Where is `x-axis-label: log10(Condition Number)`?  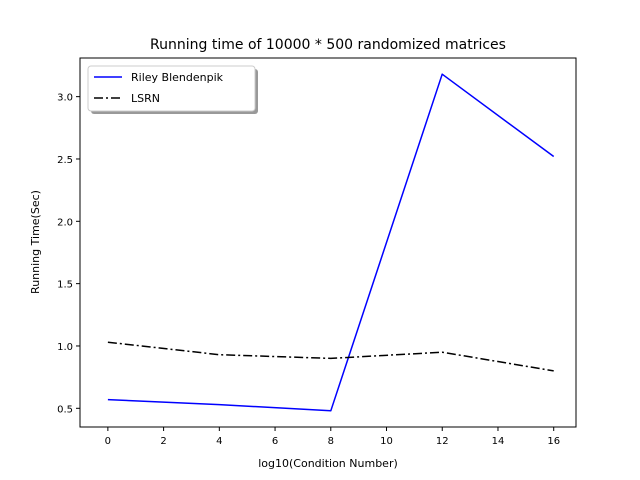
x-axis-label: log10(Condition Number) is located at coordinates (328, 463).